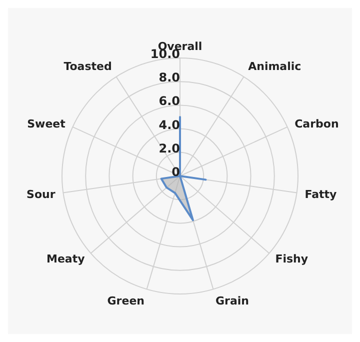  What do you see at coordinates (41, 194) in the screenshot?
I see `spoke-label: Sour` at bounding box center [41, 194].